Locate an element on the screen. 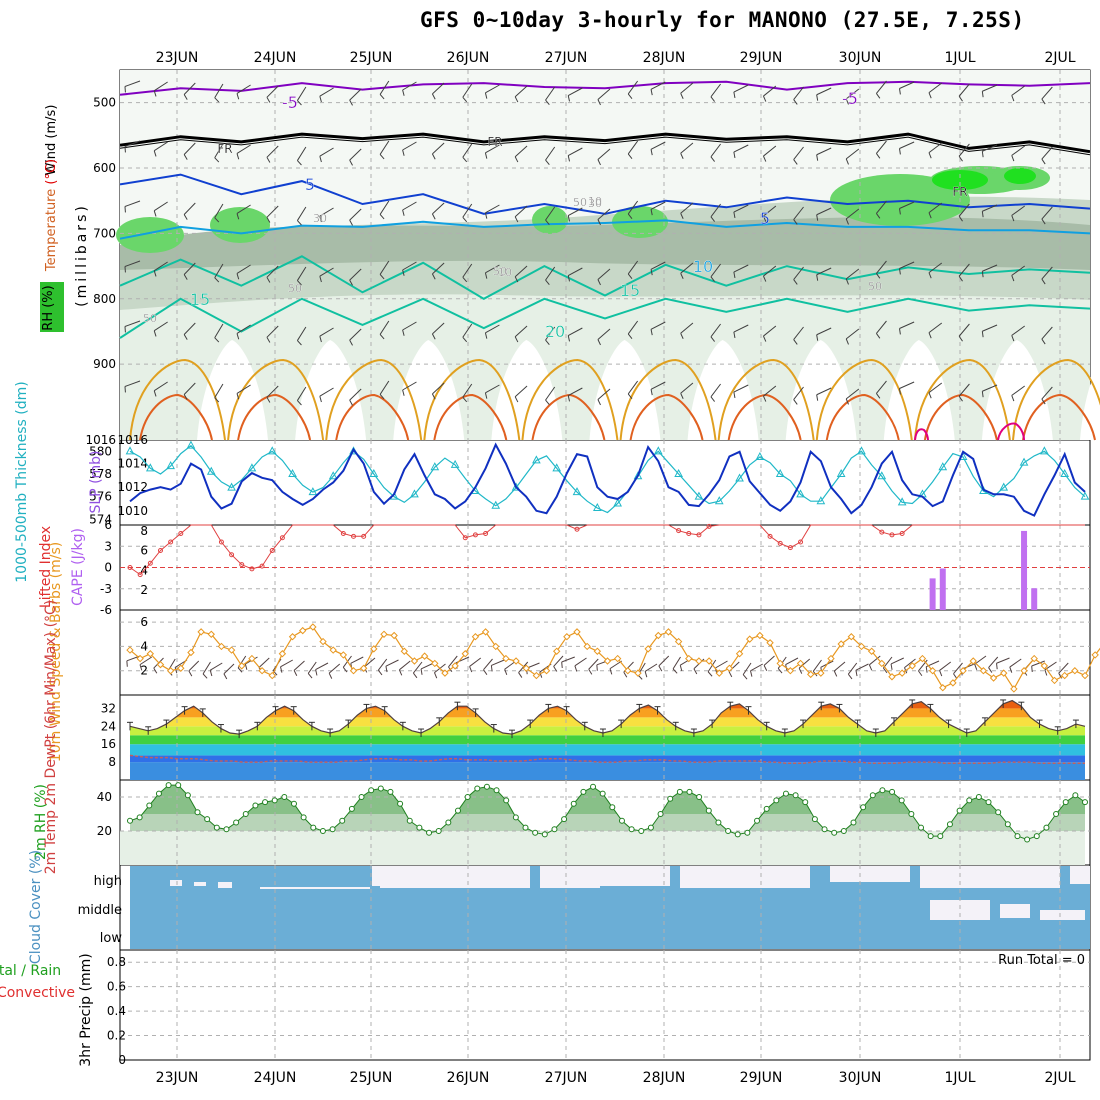  rh-line is located at coordinates (607, 812).